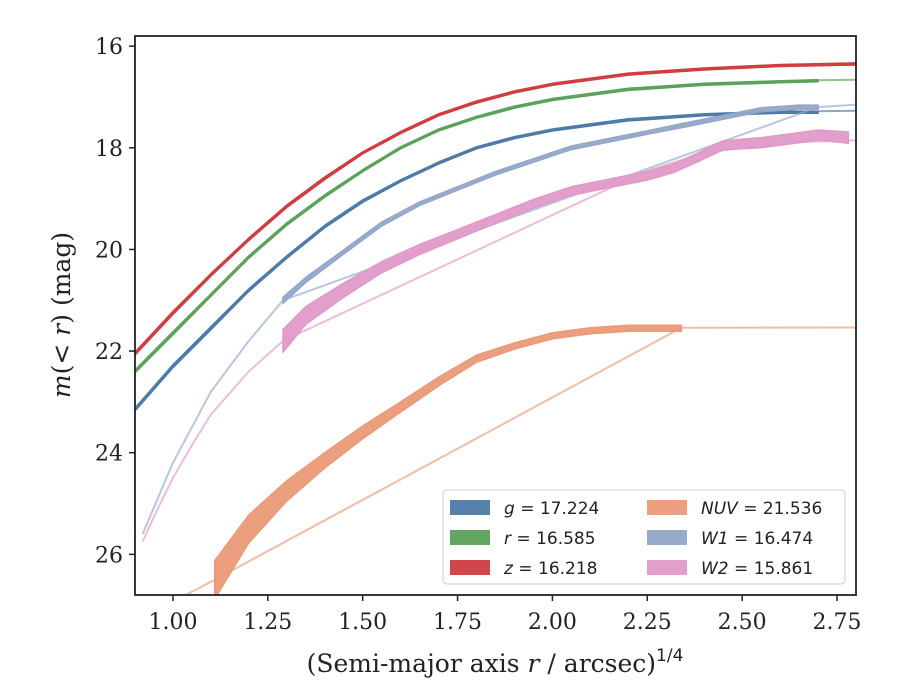 This screenshot has width=900, height=700. What do you see at coordinates (647, 622) in the screenshot?
I see `x-tick-label: 2.25` at bounding box center [647, 622].